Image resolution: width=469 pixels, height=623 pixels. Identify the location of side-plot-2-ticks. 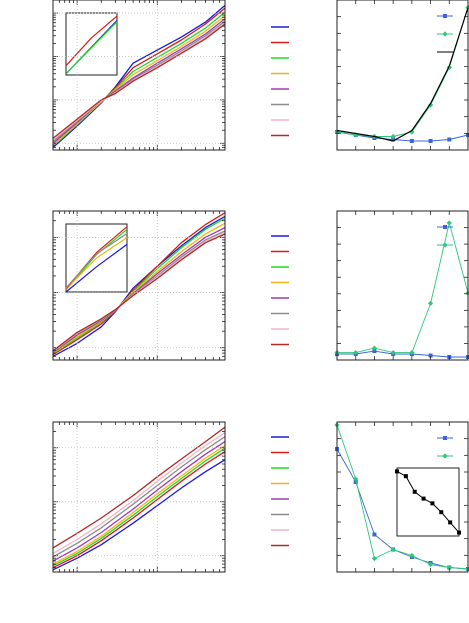
(402, 285).